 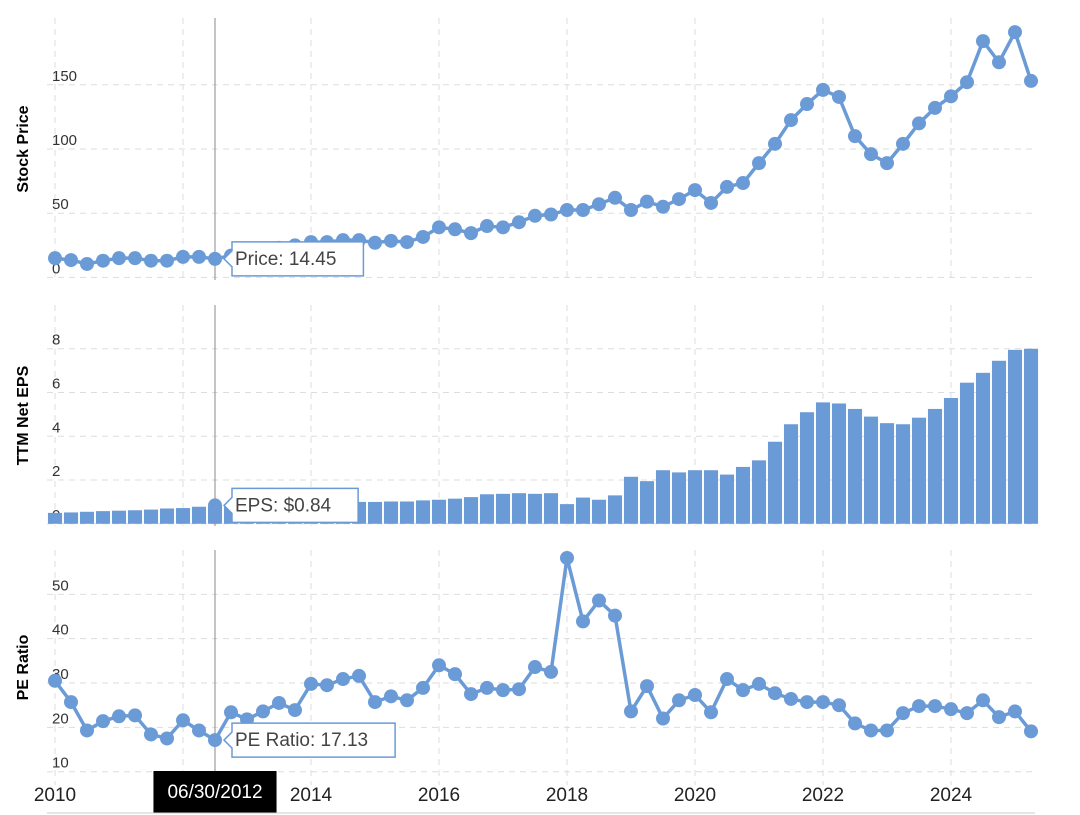 What do you see at coordinates (23, 415) in the screenshot?
I see `y-axis-label: TTM Net EPS` at bounding box center [23, 415].